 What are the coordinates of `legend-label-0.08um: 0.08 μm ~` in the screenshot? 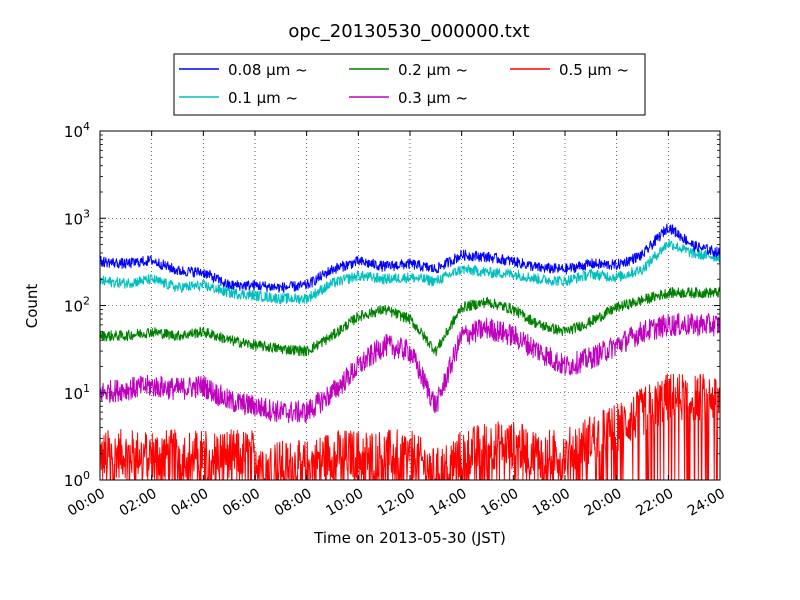 It's located at (268, 70).